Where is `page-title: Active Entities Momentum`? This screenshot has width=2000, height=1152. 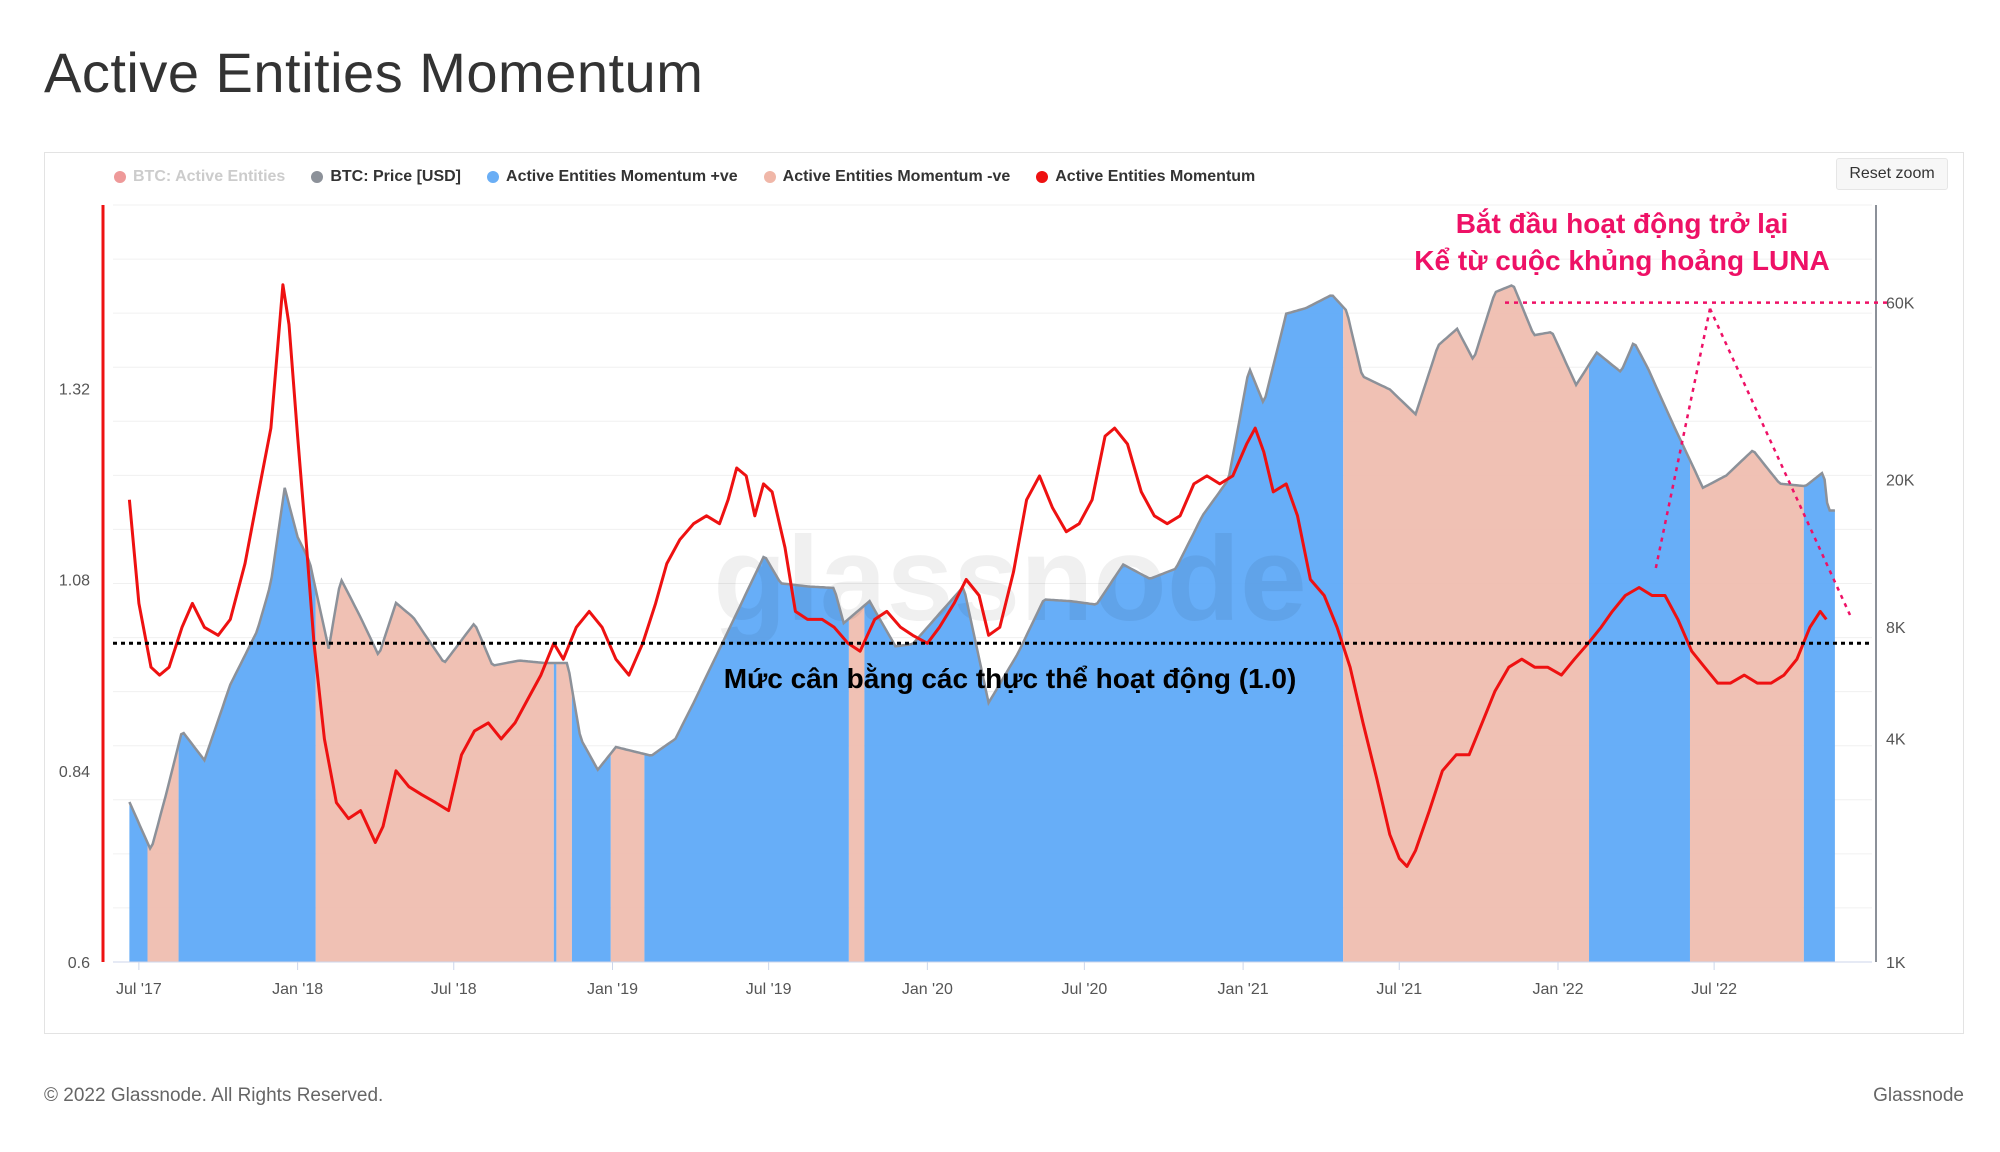
page-title: Active Entities Momentum is located at coordinates (374, 72).